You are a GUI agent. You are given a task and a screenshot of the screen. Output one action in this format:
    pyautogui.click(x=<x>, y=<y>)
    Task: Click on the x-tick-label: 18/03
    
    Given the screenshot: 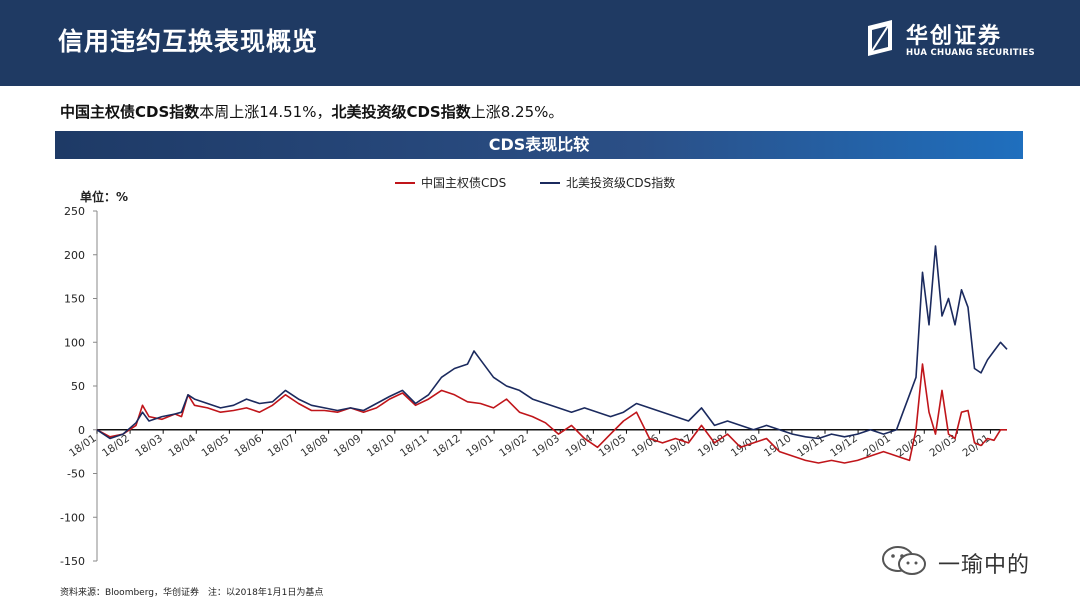 What is the action you would take?
    pyautogui.click(x=149, y=445)
    